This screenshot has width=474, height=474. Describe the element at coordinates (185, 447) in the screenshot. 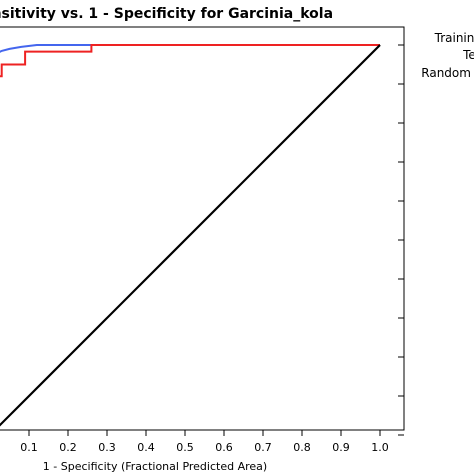

I see `x-tick-label: 0.5` at that location.